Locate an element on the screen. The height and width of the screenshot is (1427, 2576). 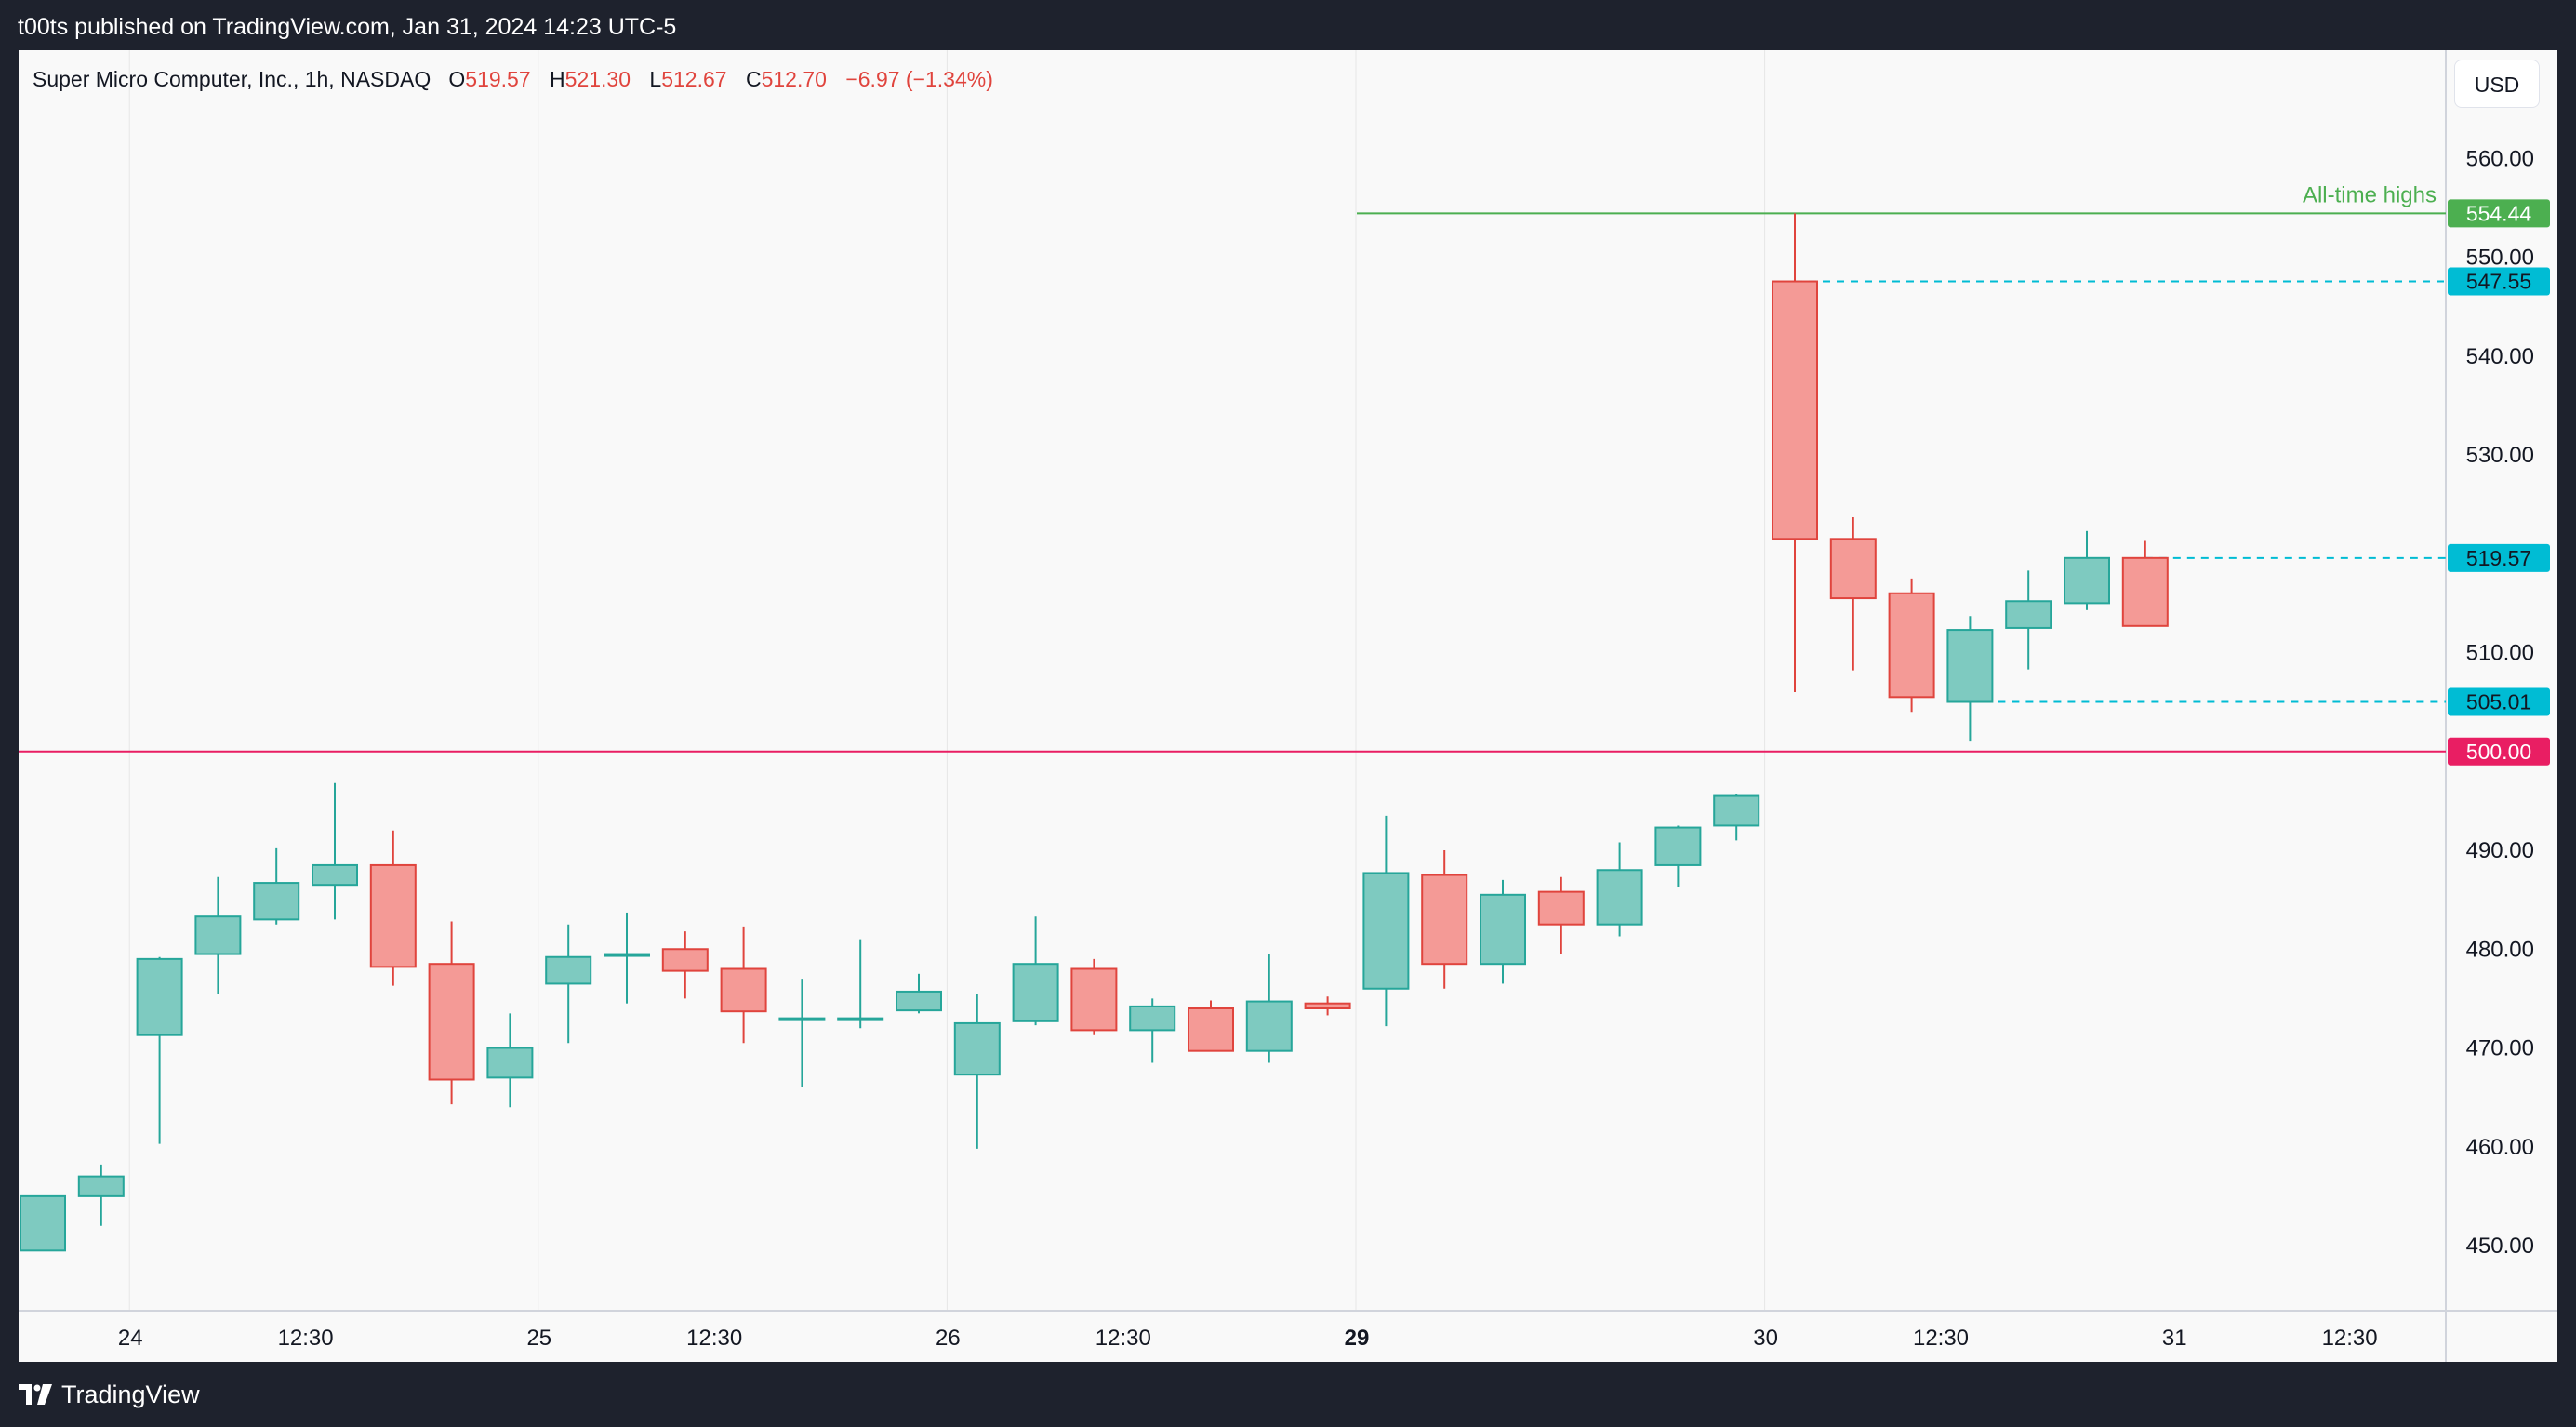
legend-open-value: 519.57 is located at coordinates (498, 79).